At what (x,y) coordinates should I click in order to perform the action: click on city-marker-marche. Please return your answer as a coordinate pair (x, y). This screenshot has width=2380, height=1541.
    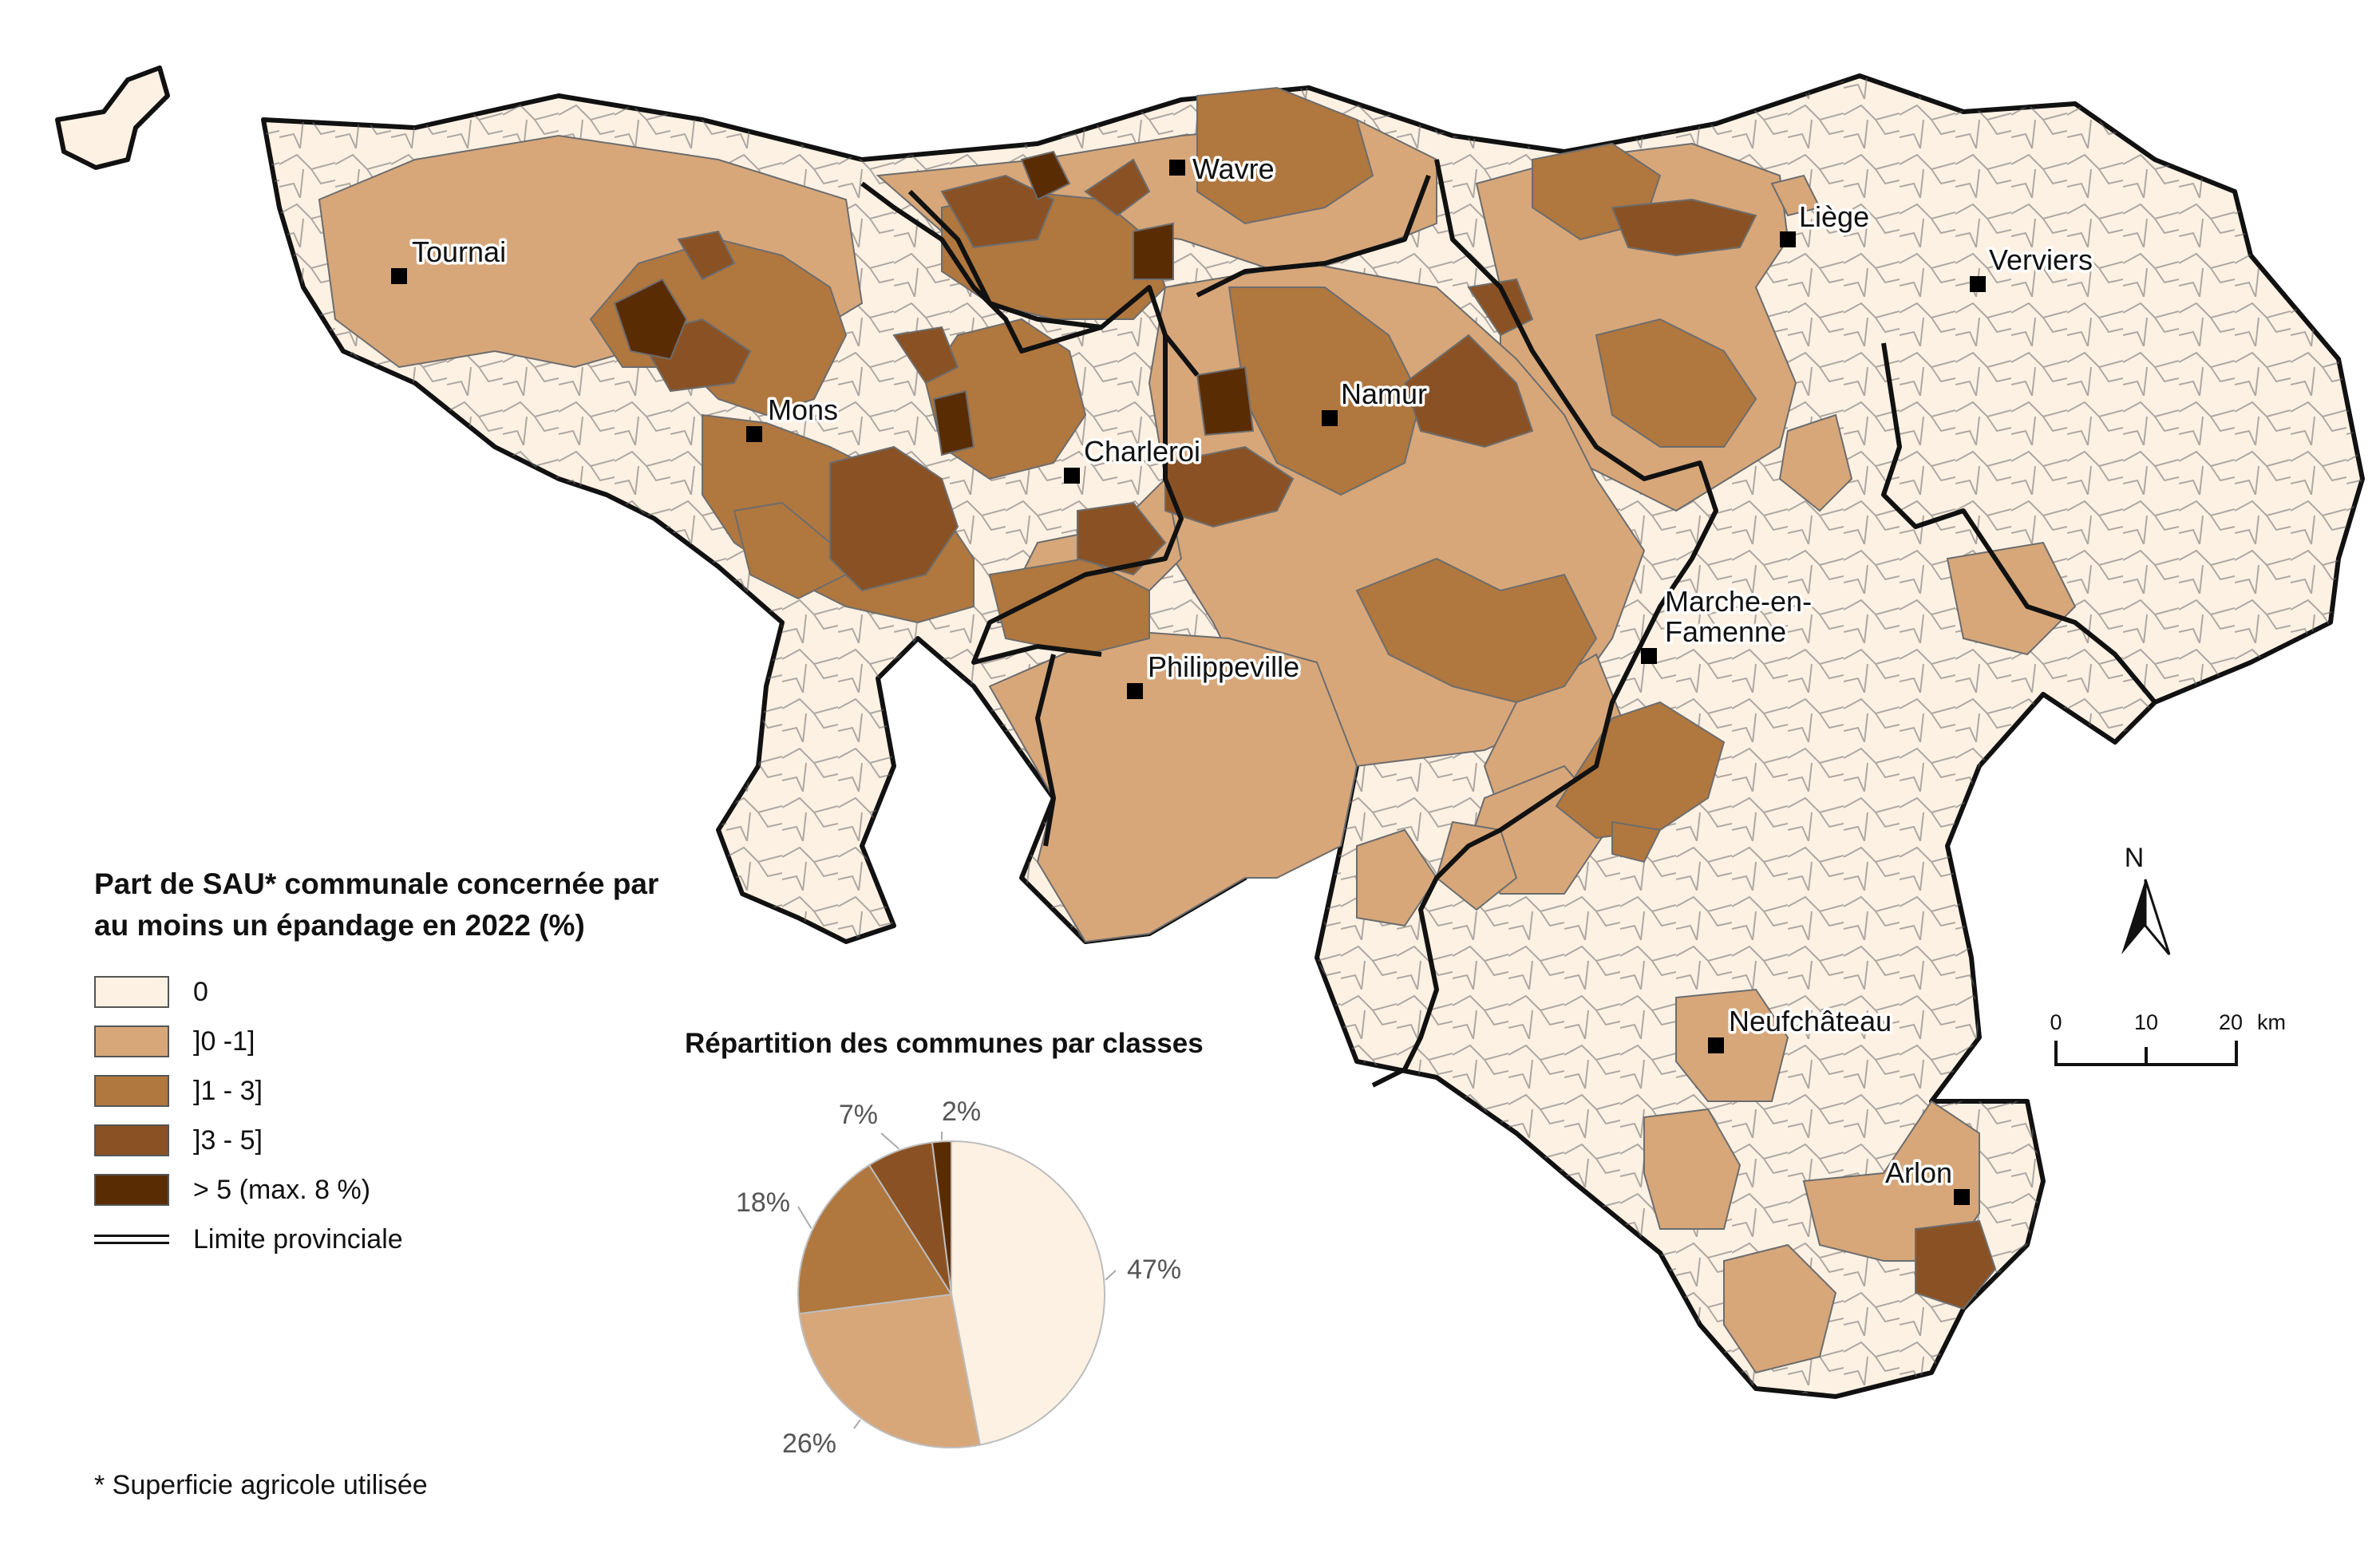
    Looking at the image, I should click on (1649, 656).